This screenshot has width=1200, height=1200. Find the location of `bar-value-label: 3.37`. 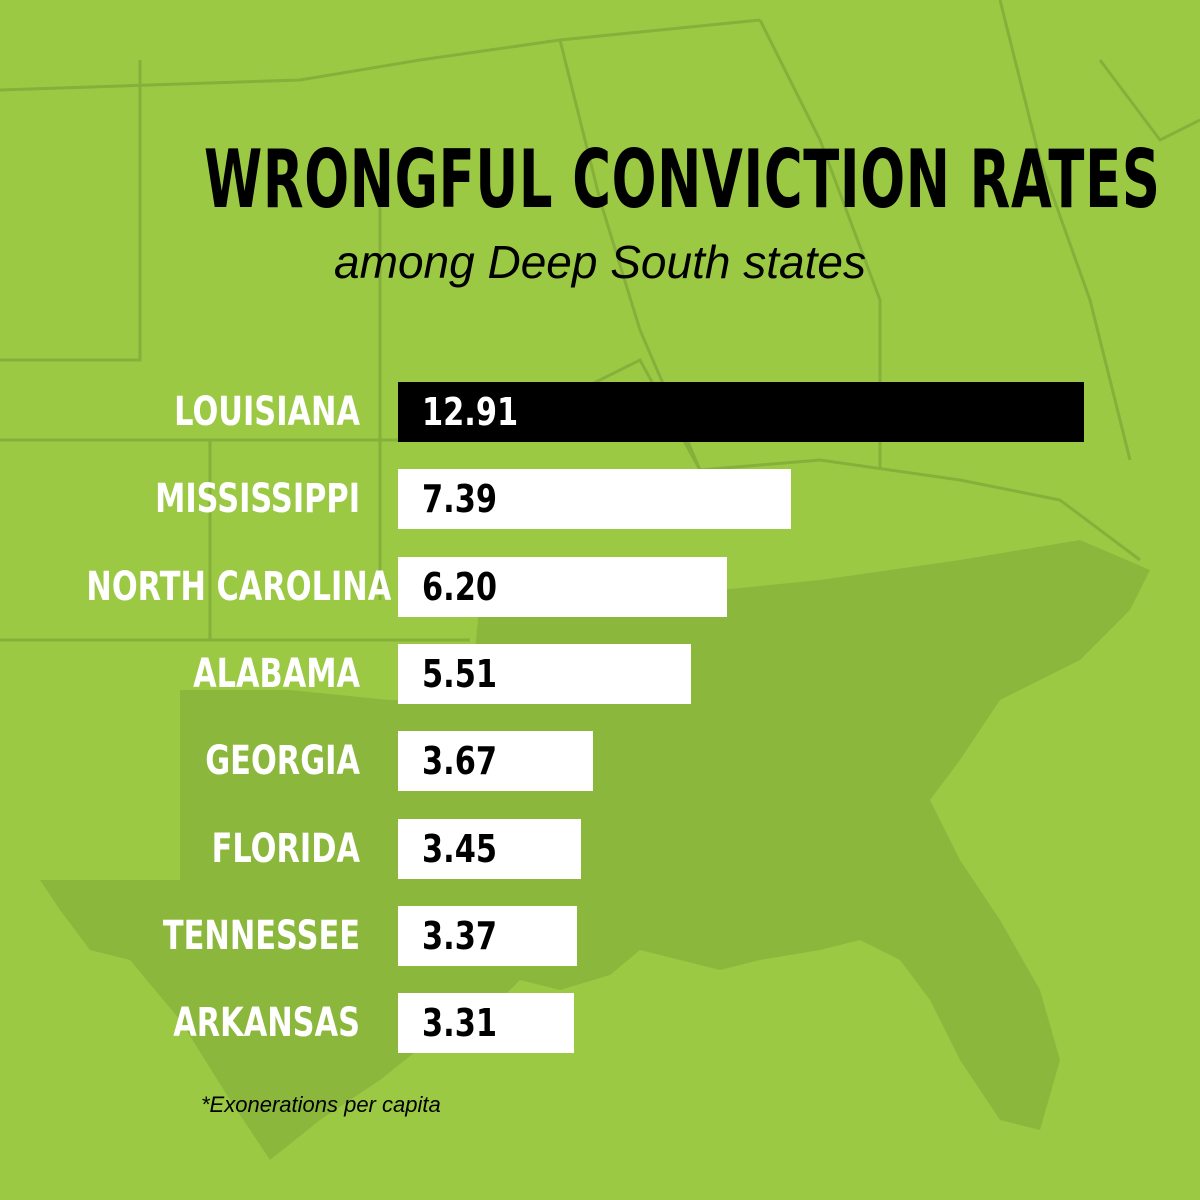

bar-value-label: 3.37 is located at coordinates (460, 936).